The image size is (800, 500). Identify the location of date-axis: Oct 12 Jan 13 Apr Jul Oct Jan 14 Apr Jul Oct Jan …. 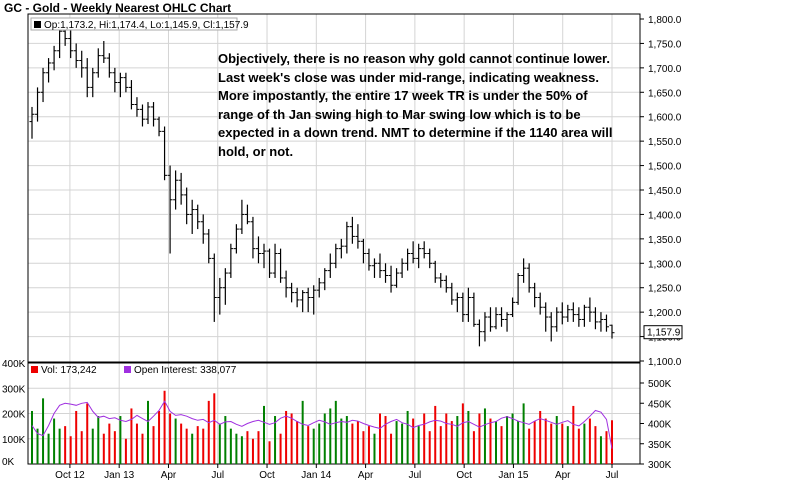
(336, 472).